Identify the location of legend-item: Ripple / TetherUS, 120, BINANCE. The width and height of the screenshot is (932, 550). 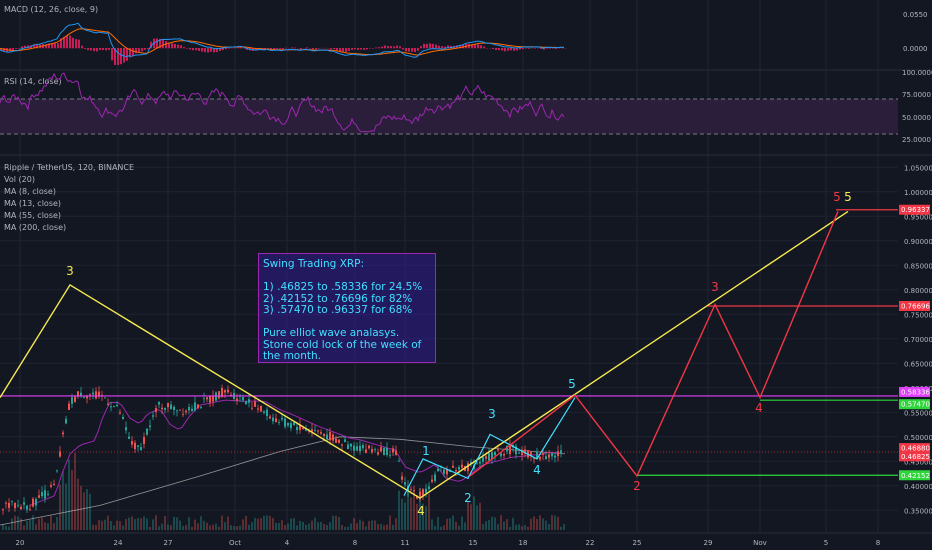
(69, 167).